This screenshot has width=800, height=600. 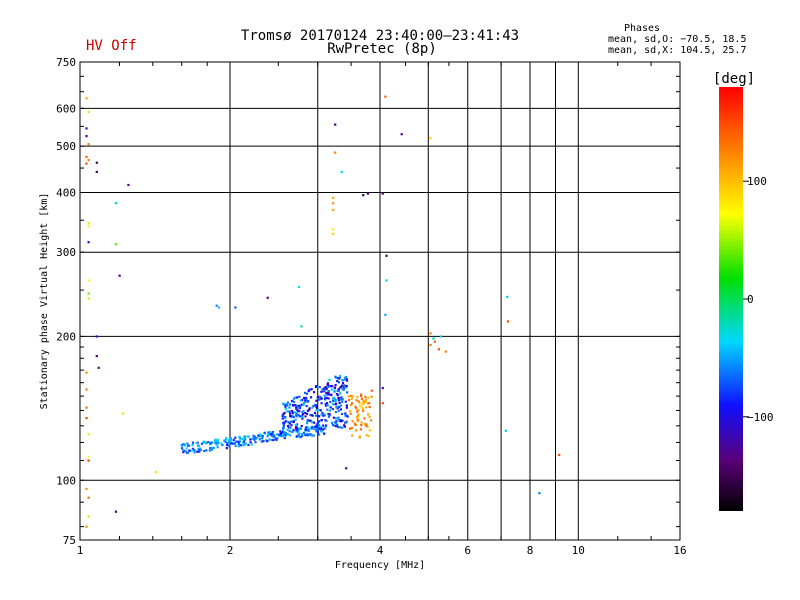 What do you see at coordinates (679, 550) in the screenshot?
I see `x-tick-label: 16` at bounding box center [679, 550].